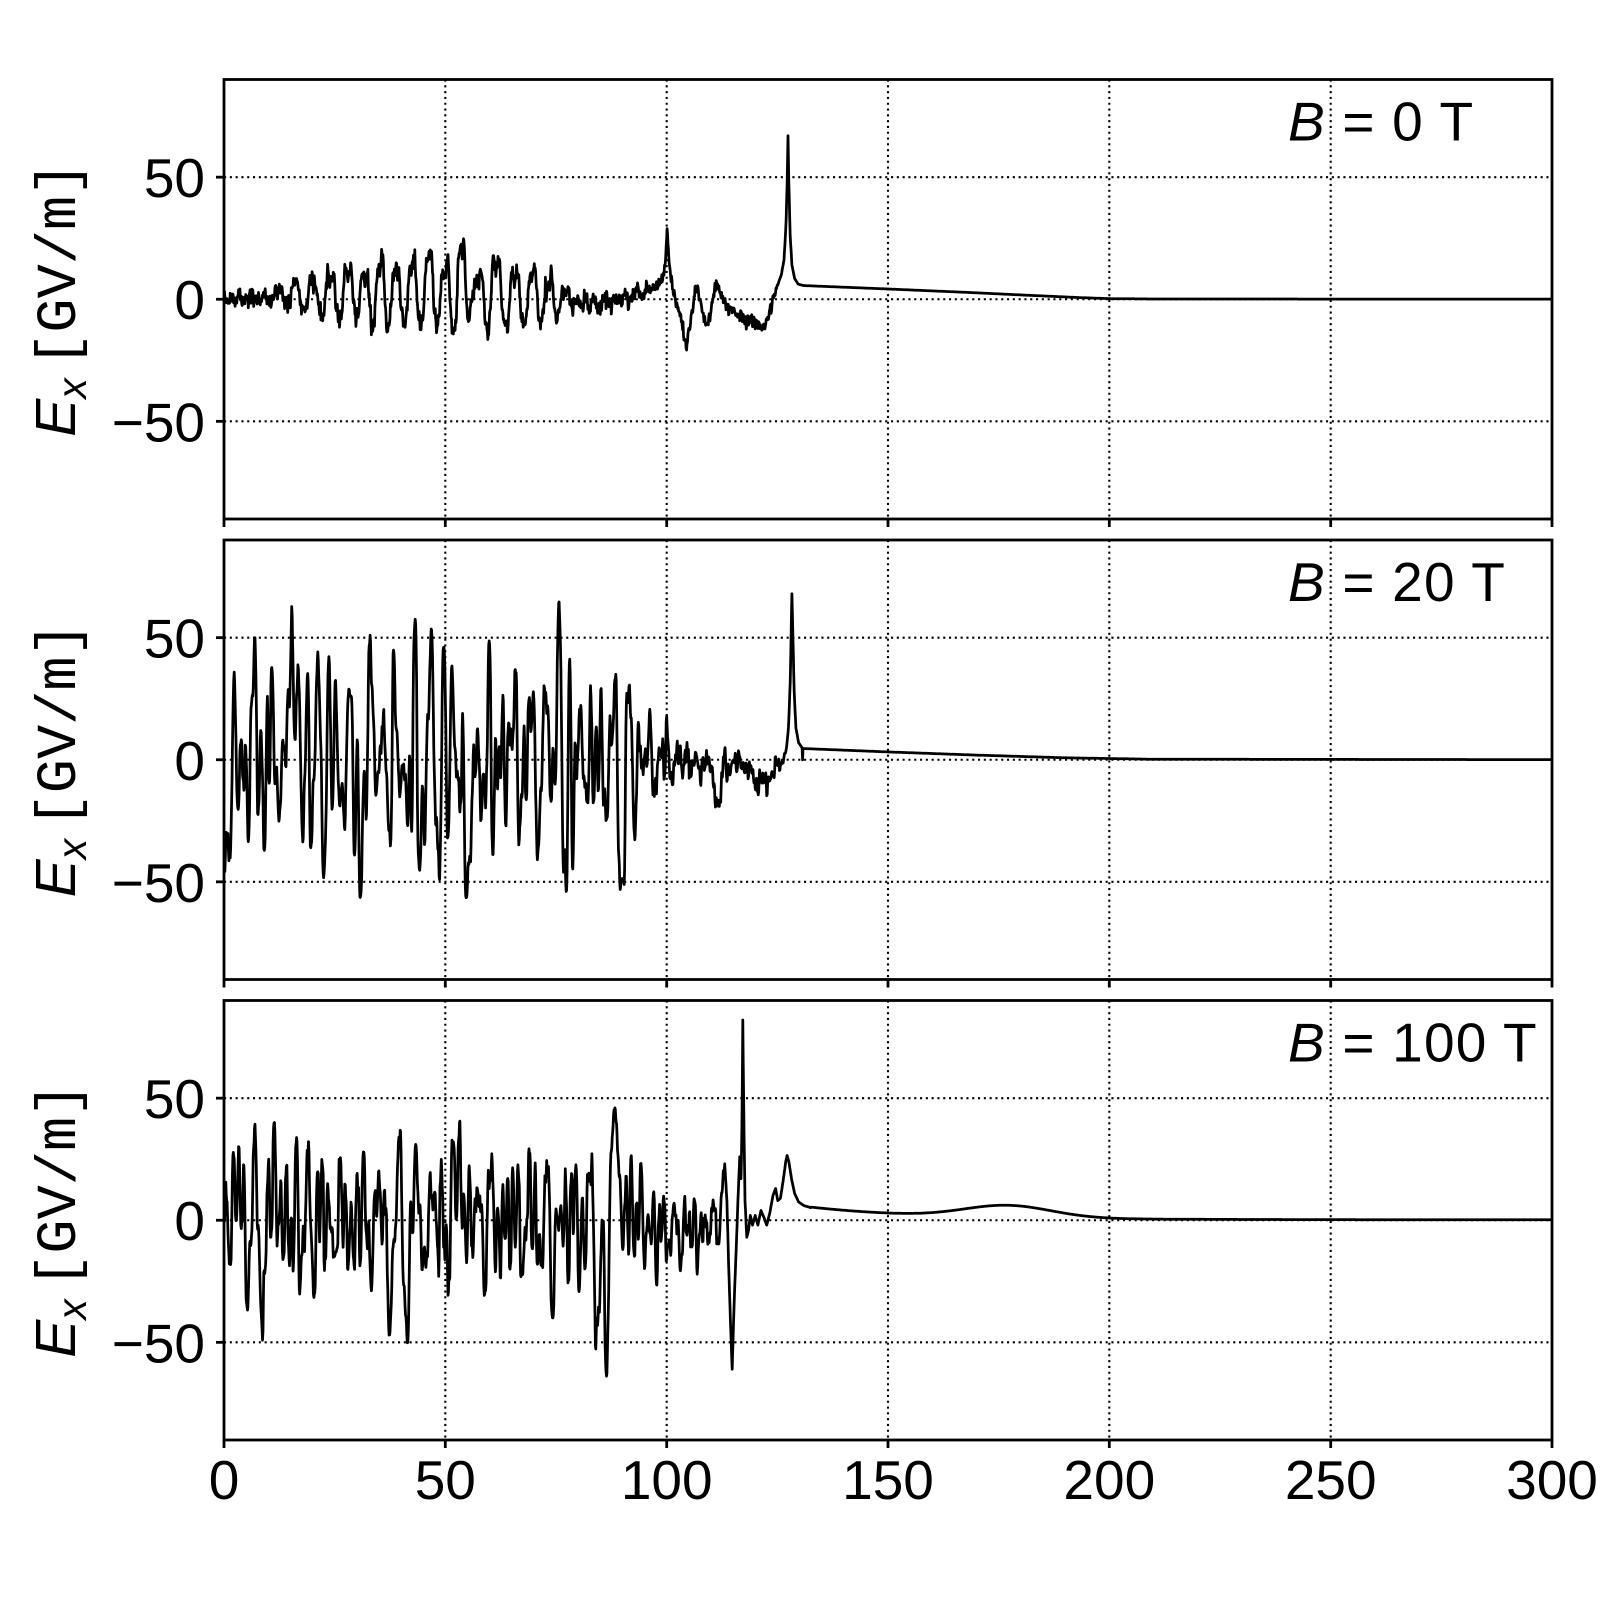  Describe the element at coordinates (1331, 1480) in the screenshot. I see `svg-text: 250` at that location.